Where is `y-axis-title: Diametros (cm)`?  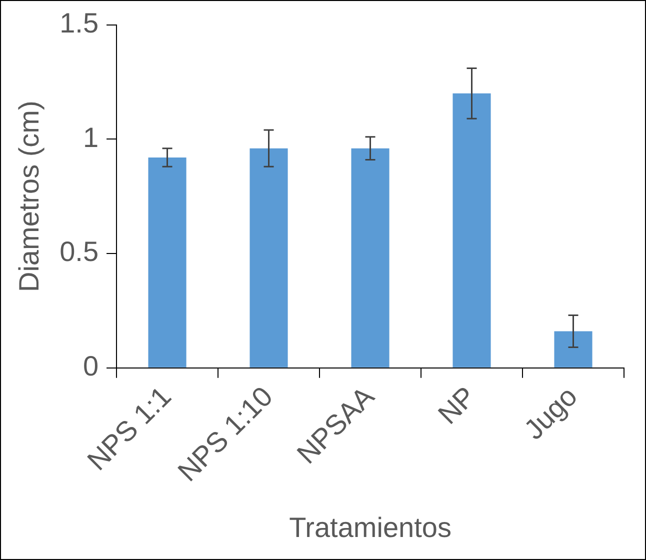 y-axis-title: Diametros (cm) is located at coordinates (29, 196).